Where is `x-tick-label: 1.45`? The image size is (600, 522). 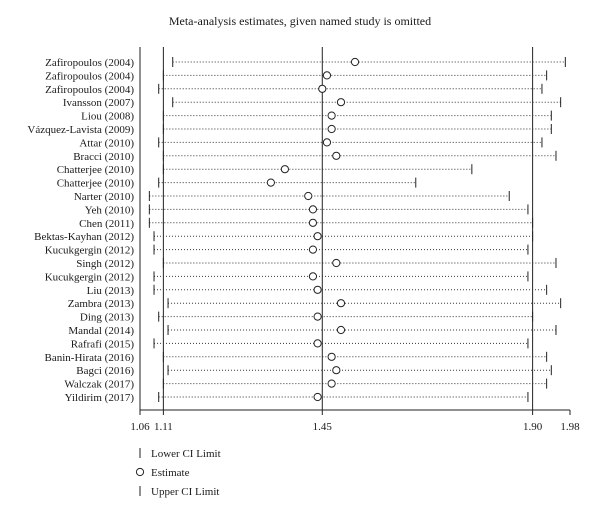
x-tick-label: 1.45 is located at coordinates (323, 427).